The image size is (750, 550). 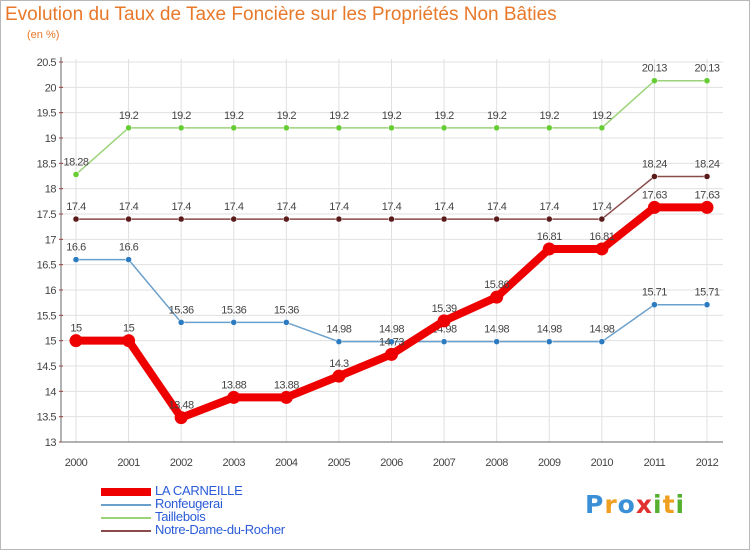 What do you see at coordinates (707, 463) in the screenshot?
I see `x-tick-label: 2012` at bounding box center [707, 463].